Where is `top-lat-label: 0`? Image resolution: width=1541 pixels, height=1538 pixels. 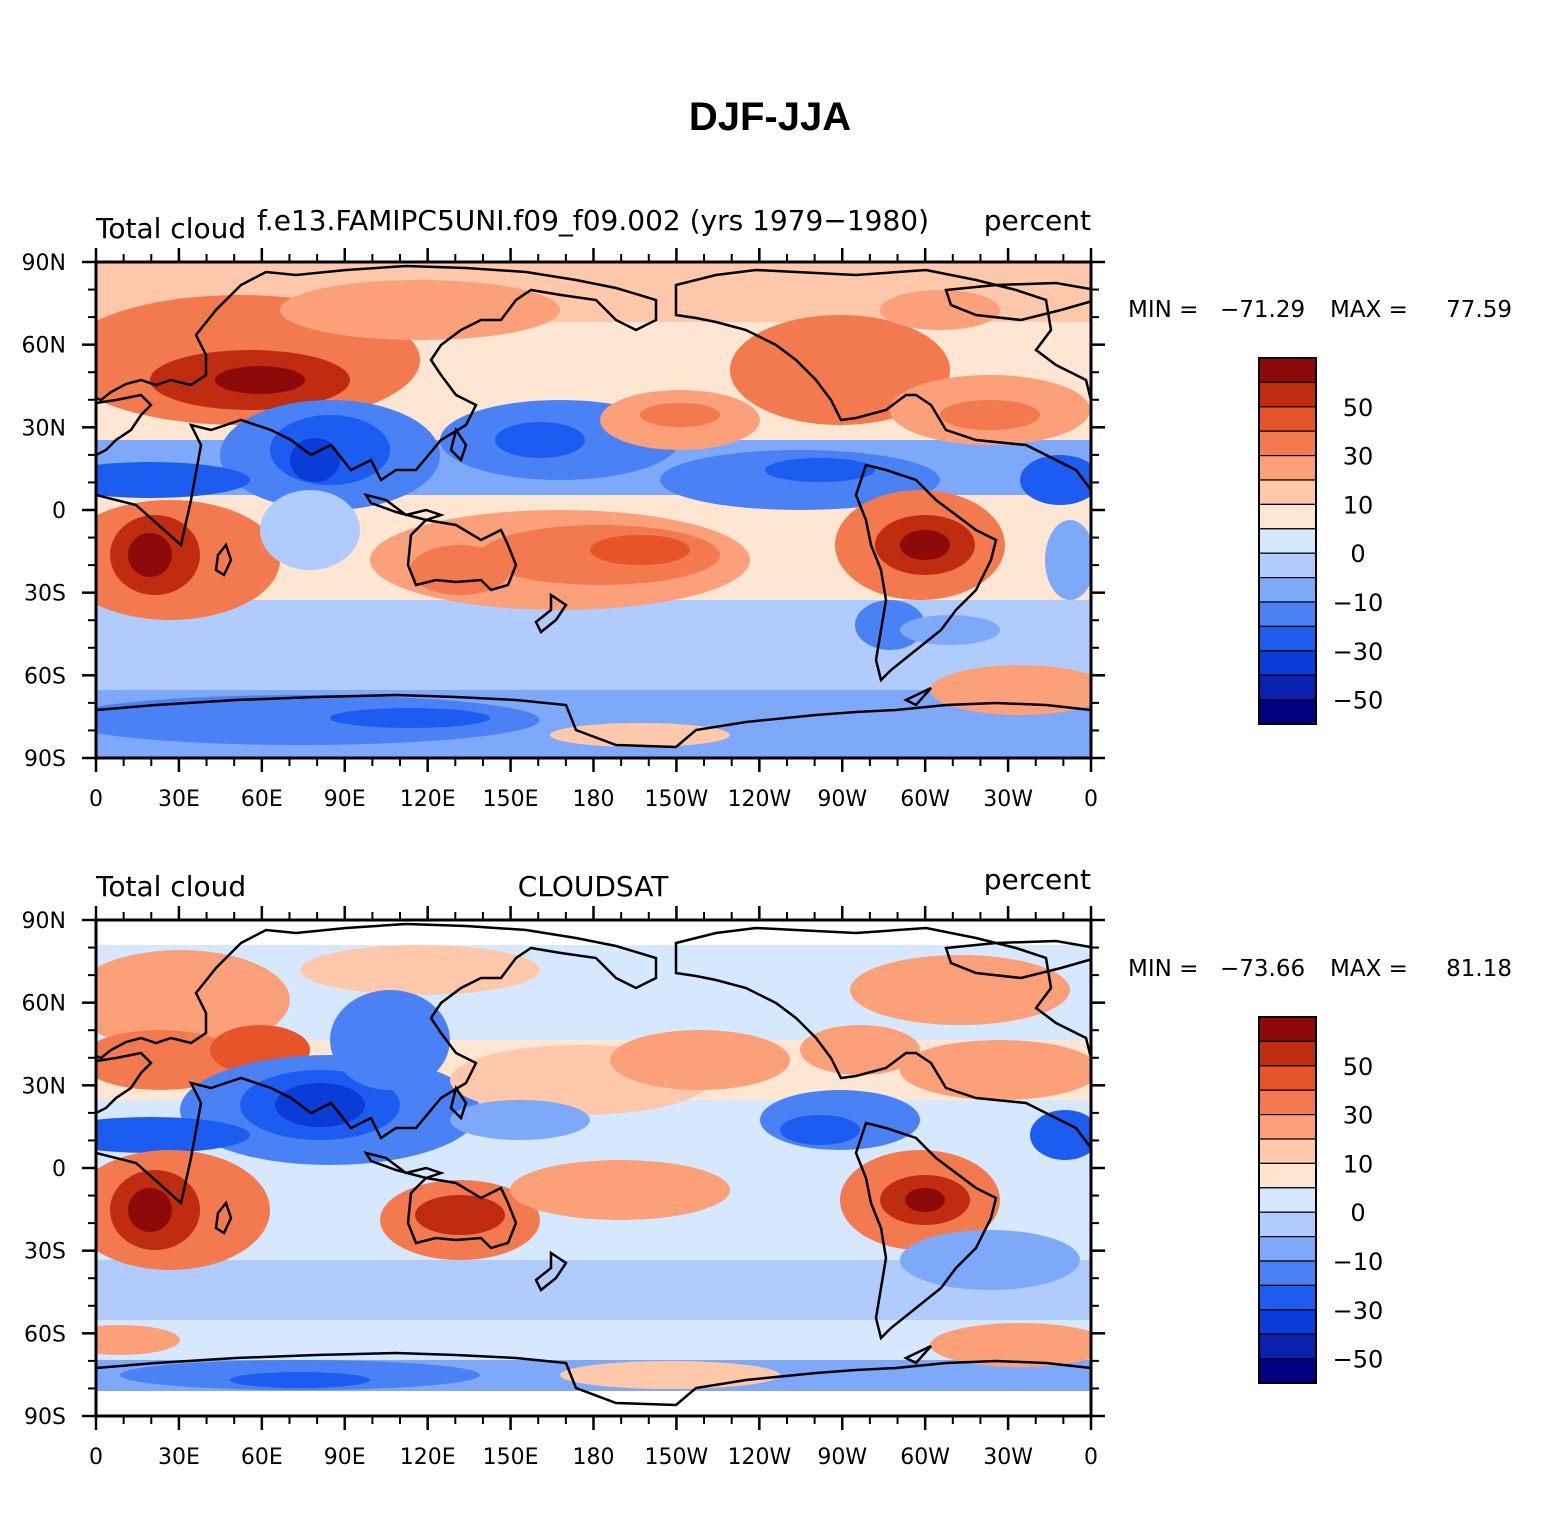
top-lat-label: 0 is located at coordinates (59, 511).